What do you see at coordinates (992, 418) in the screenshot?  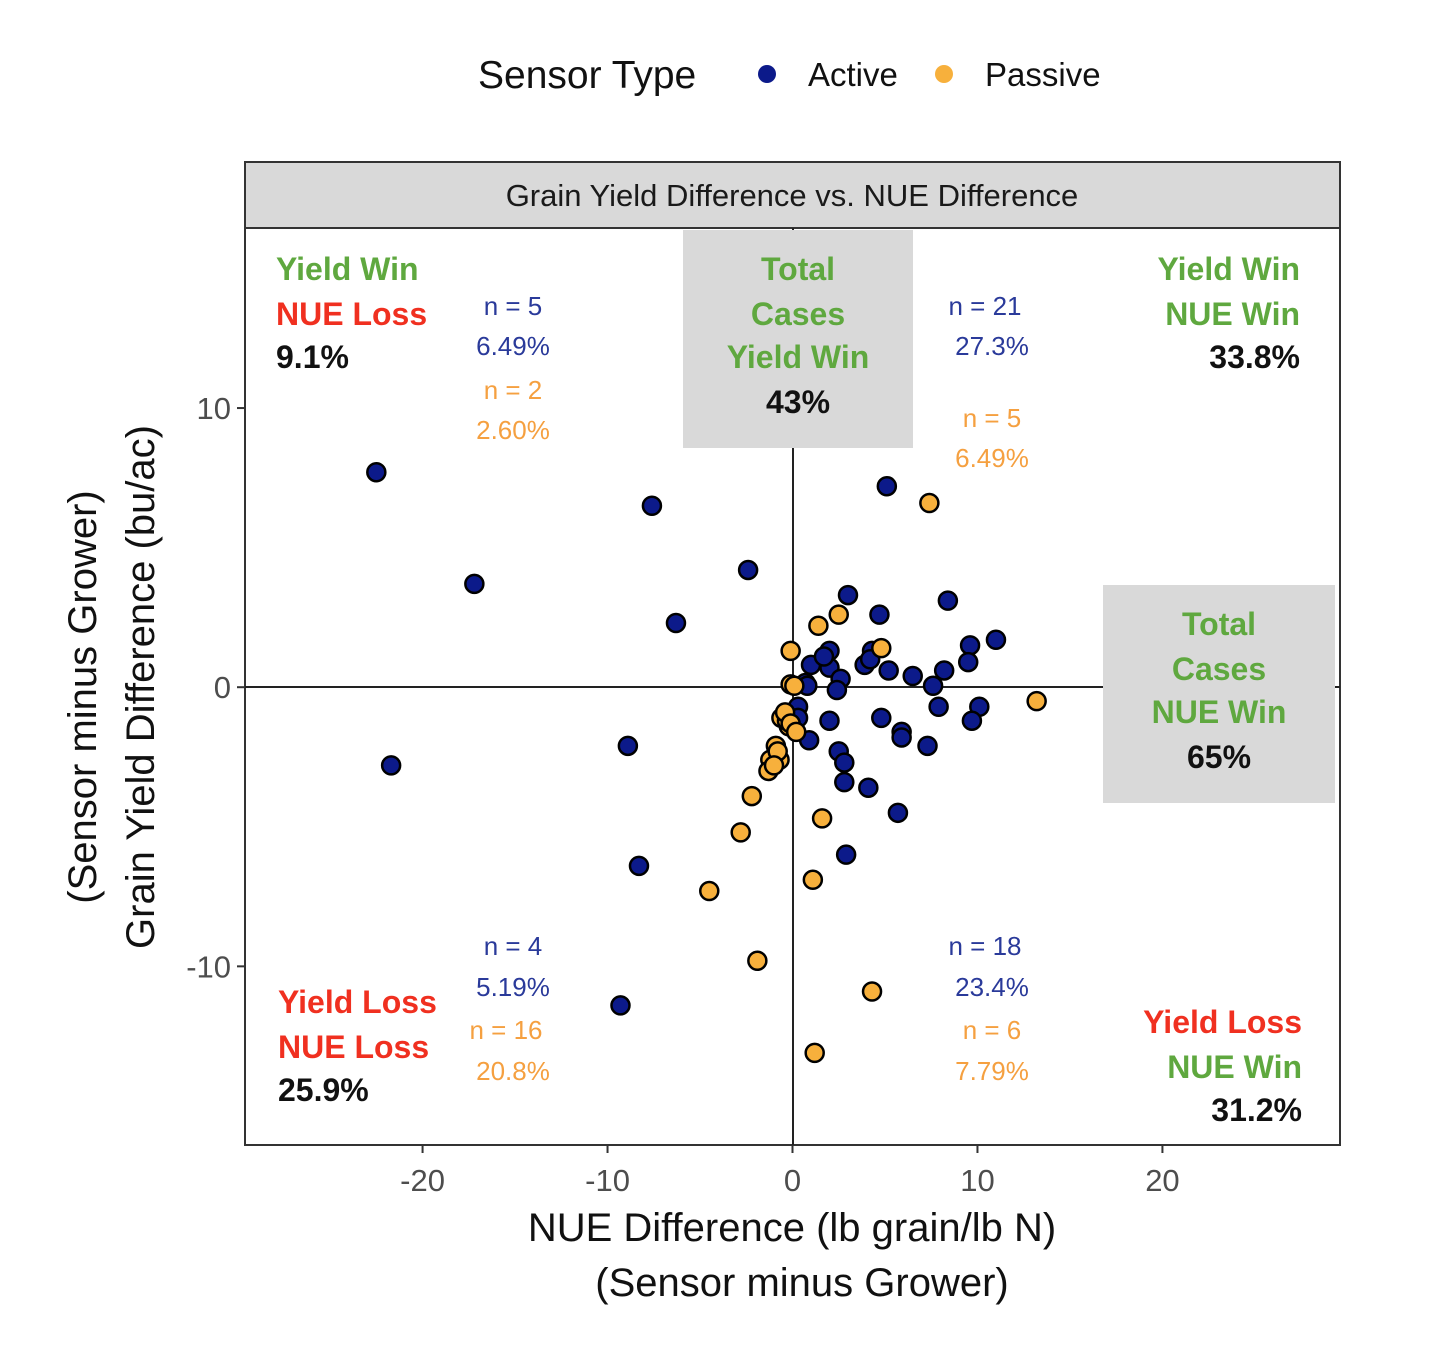 I see `tr-passive-n: n = 5` at bounding box center [992, 418].